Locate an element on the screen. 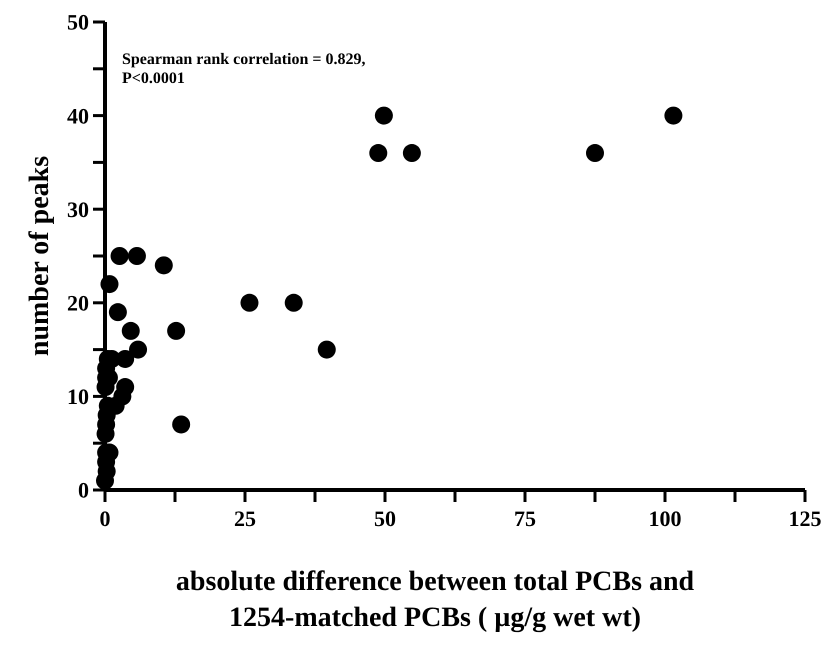 This screenshot has height=650, width=828. y-tick-label: 30 is located at coordinates (78, 209).